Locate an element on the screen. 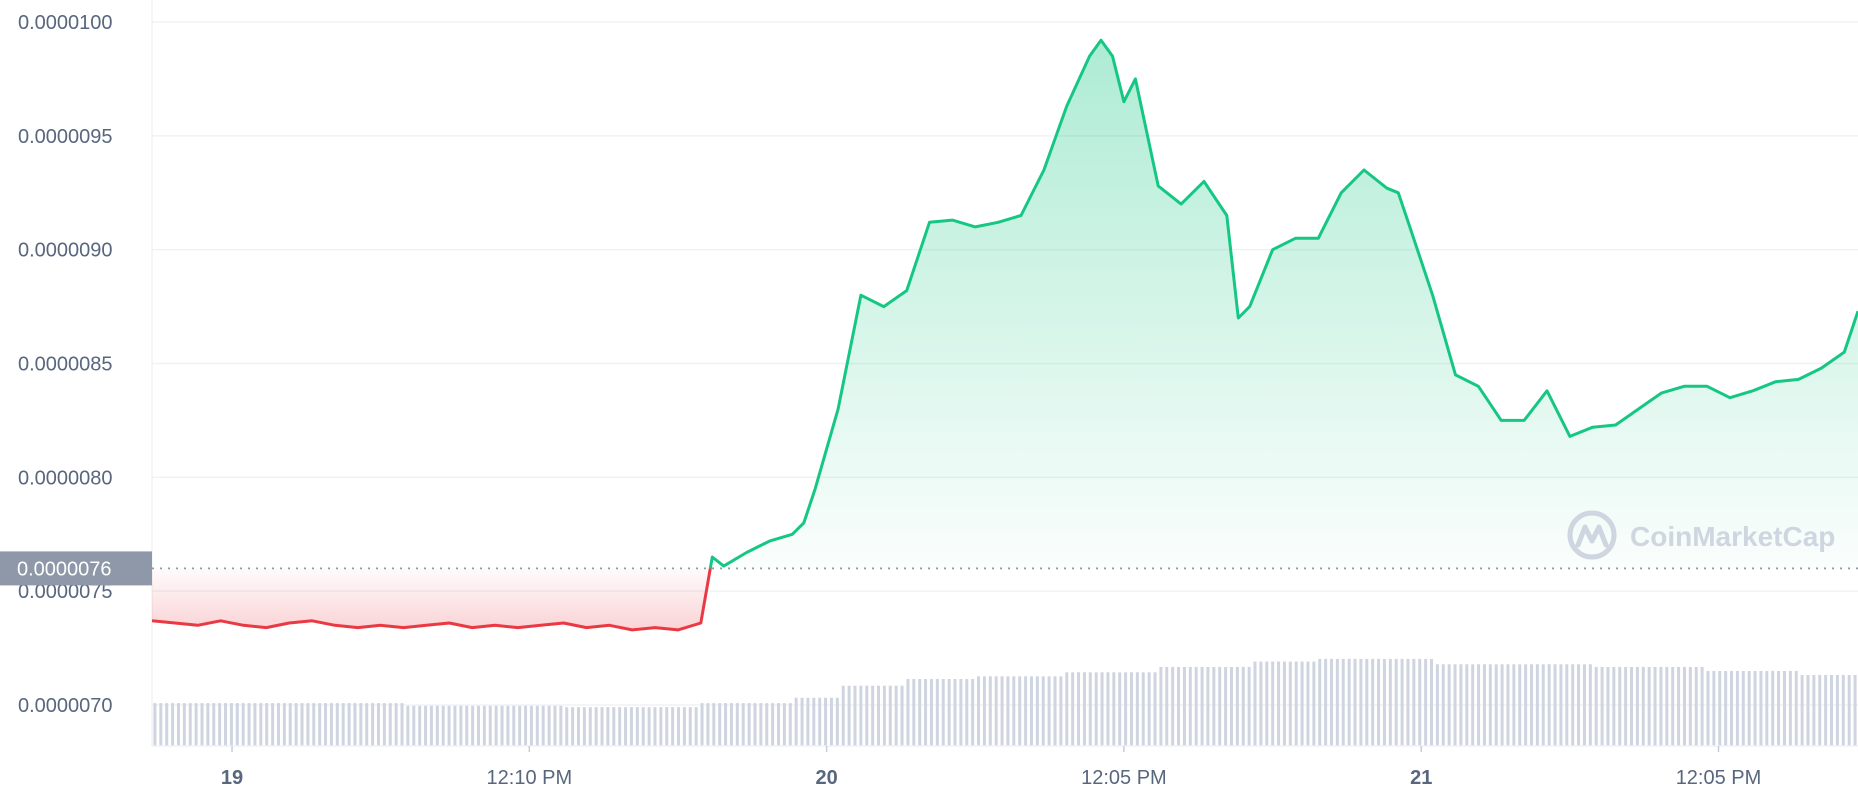 The height and width of the screenshot is (805, 1858). price-badge-bg is located at coordinates (76, 568).